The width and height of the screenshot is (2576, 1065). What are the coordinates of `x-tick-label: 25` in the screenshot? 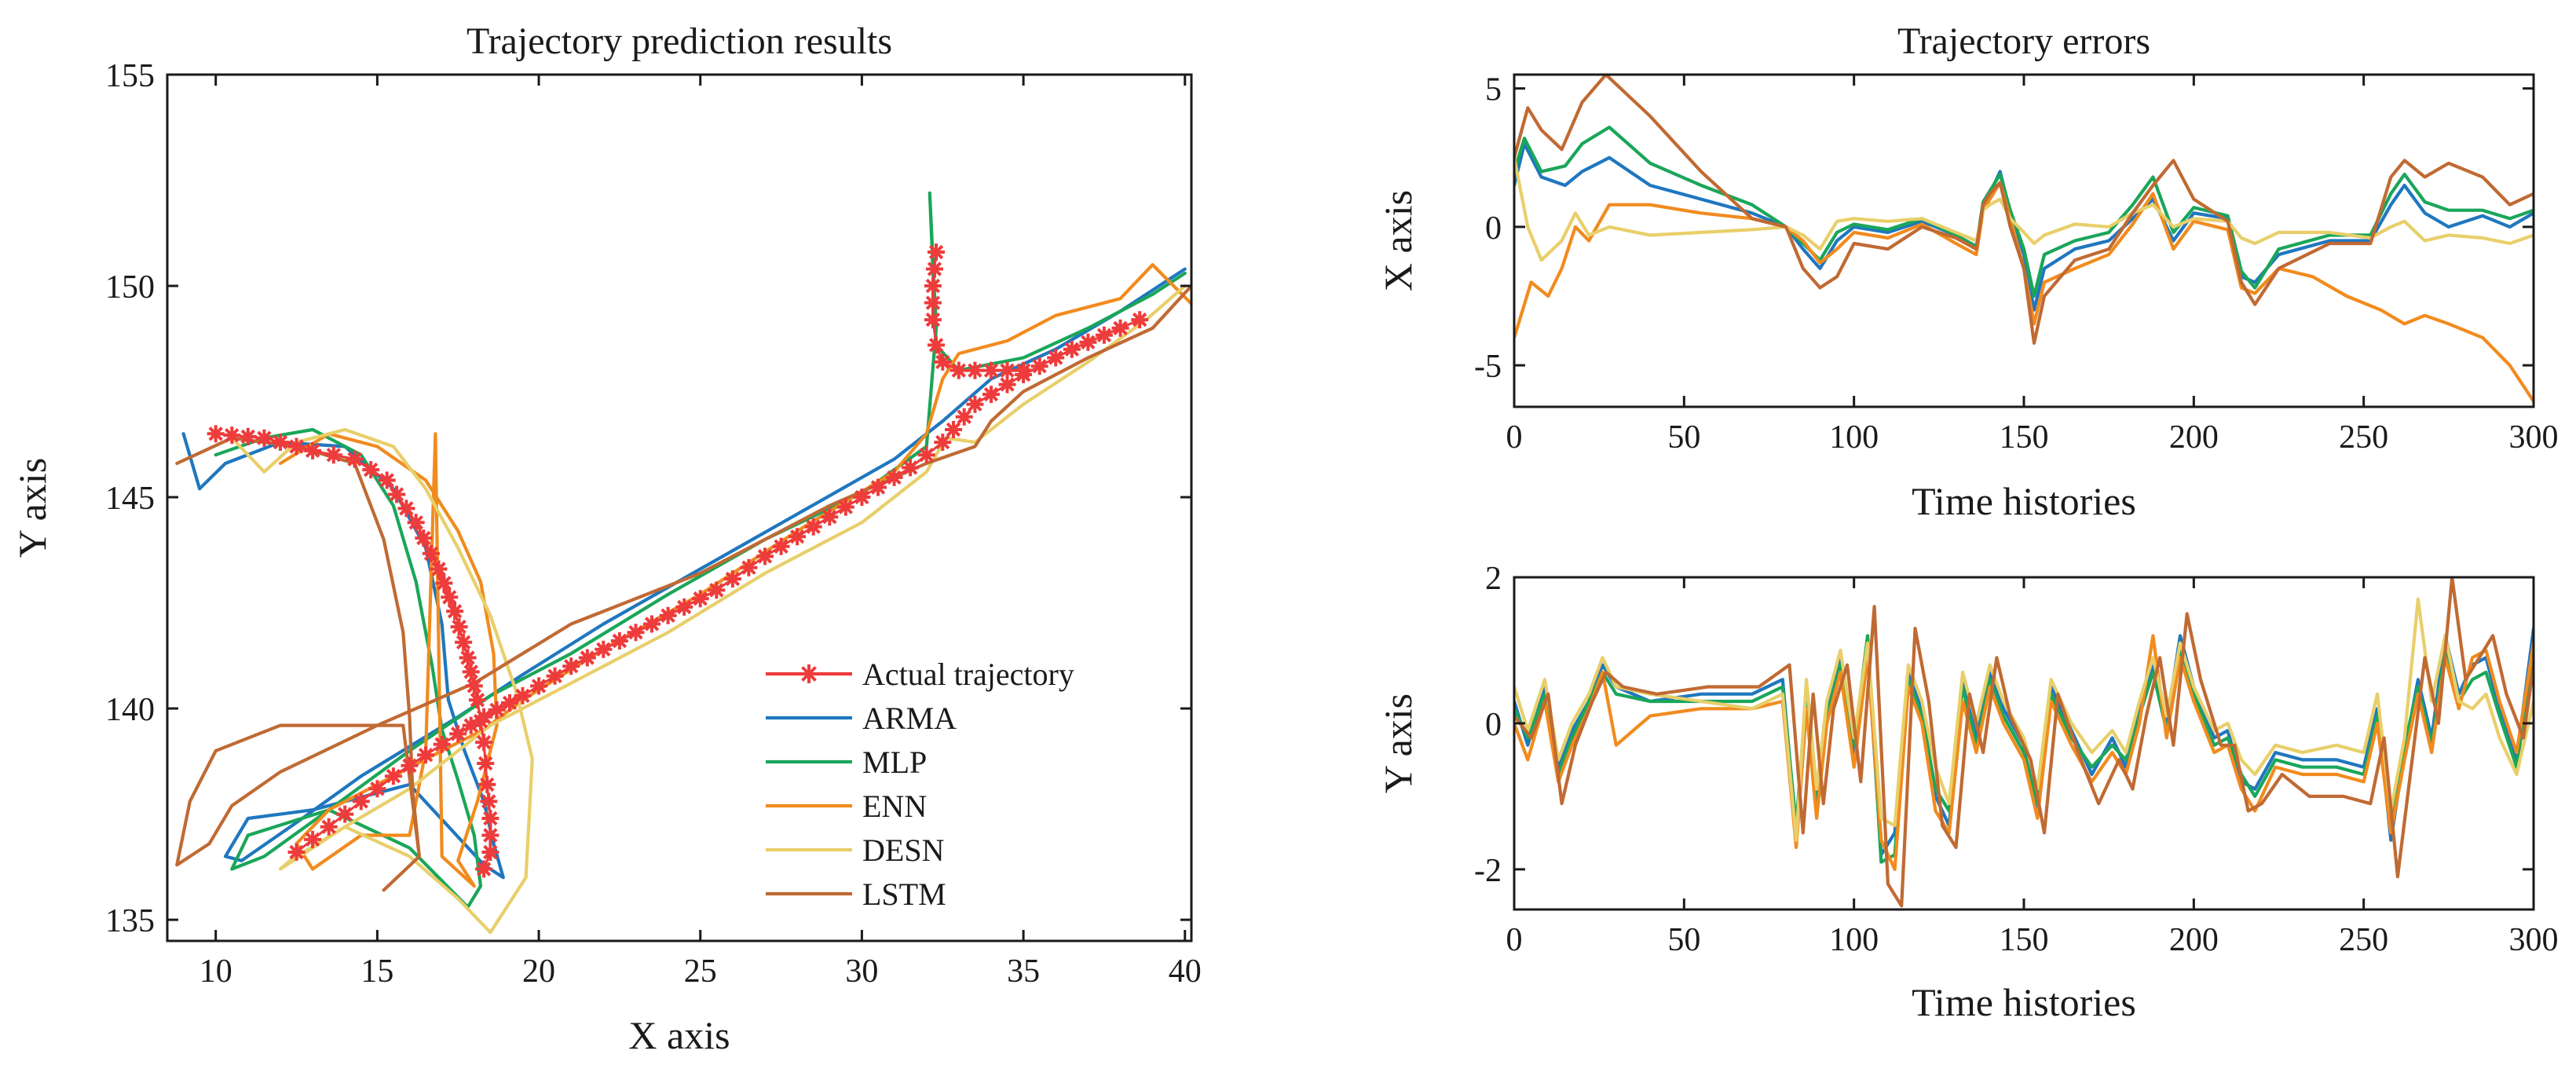 It's located at (701, 972).